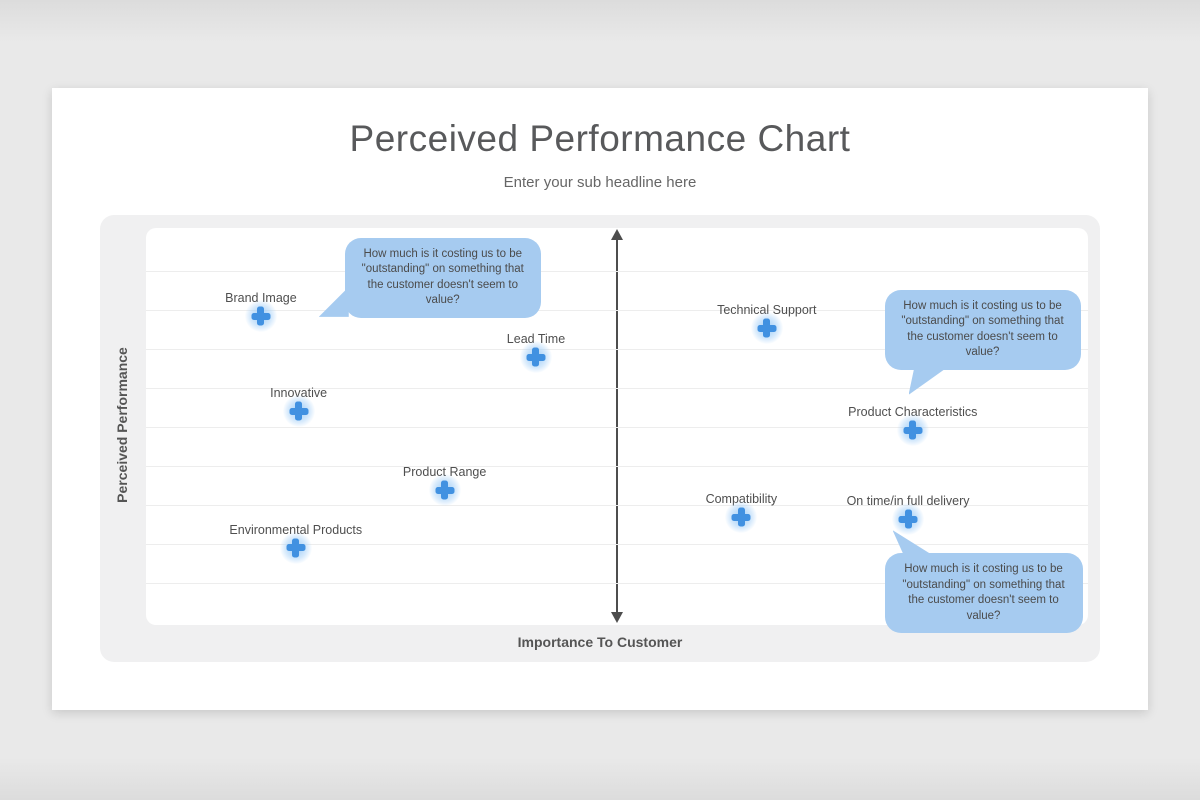 This screenshot has height=800, width=1200. I want to click on point-label: Environmental Products, so click(296, 529).